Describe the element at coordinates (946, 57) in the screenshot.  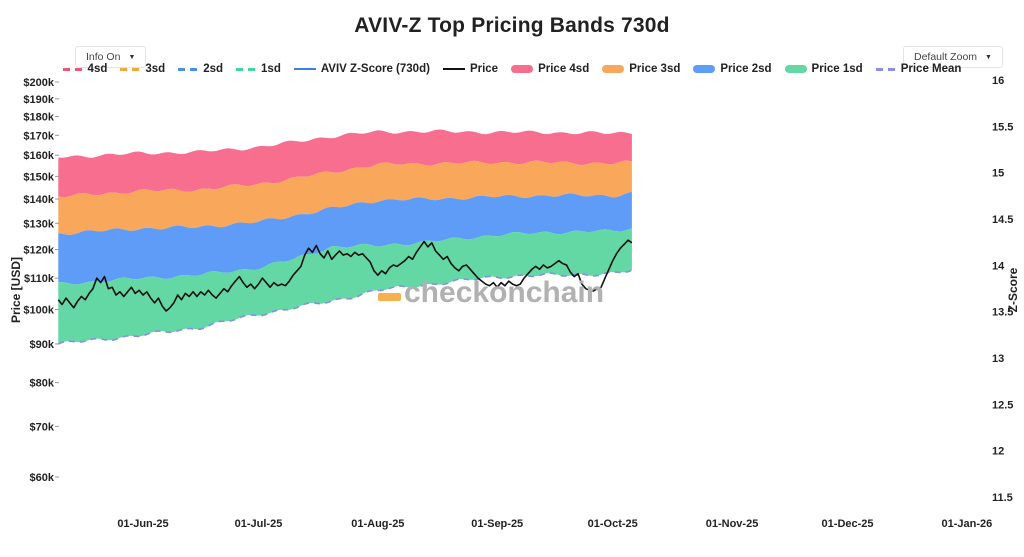
I see `default-zoom-label: Default Zoom` at that location.